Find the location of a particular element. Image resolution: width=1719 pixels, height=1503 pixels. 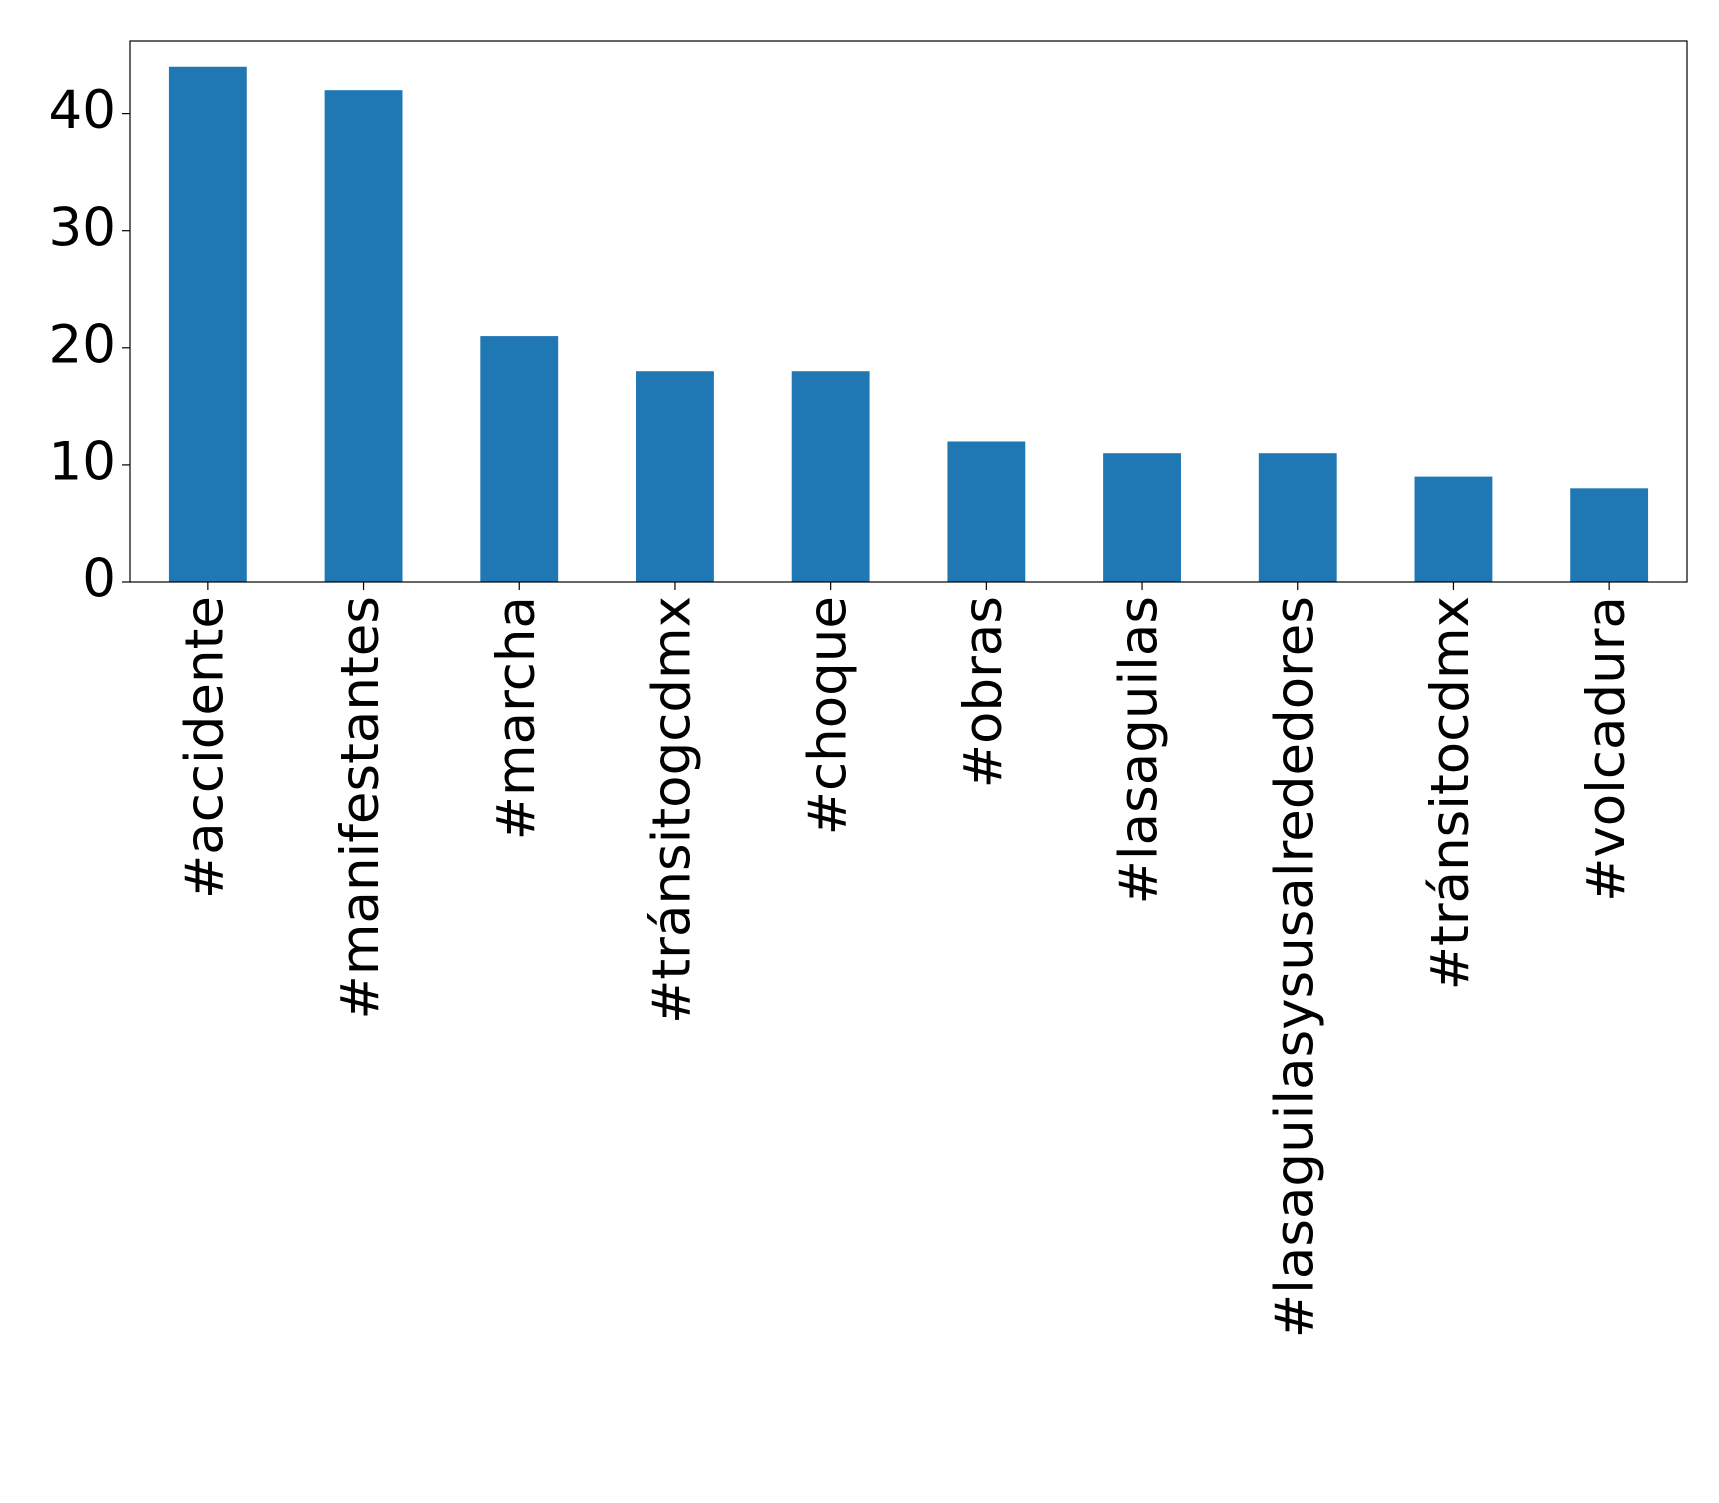

y-tick-label: 0 is located at coordinates (99, 579).